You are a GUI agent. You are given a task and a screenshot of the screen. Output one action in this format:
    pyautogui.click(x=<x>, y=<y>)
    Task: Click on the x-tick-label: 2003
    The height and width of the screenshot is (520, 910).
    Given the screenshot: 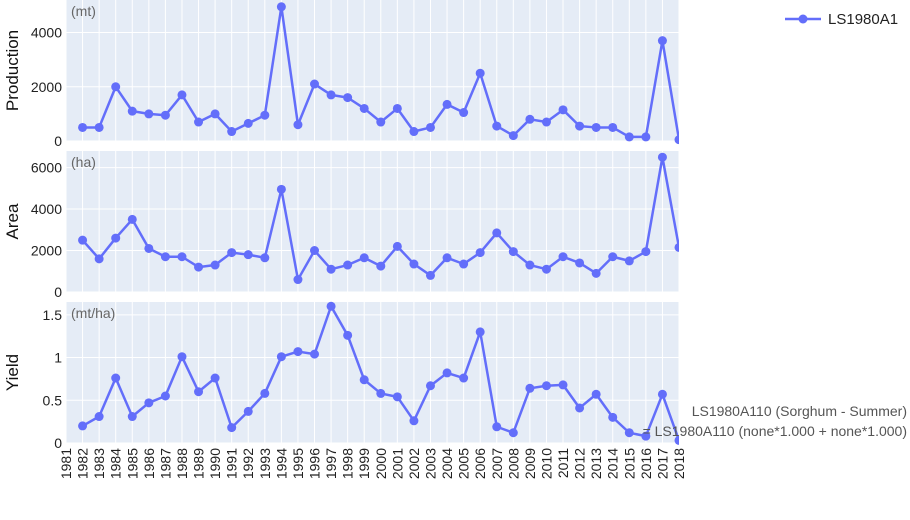 What is the action you would take?
    pyautogui.click(x=430, y=463)
    